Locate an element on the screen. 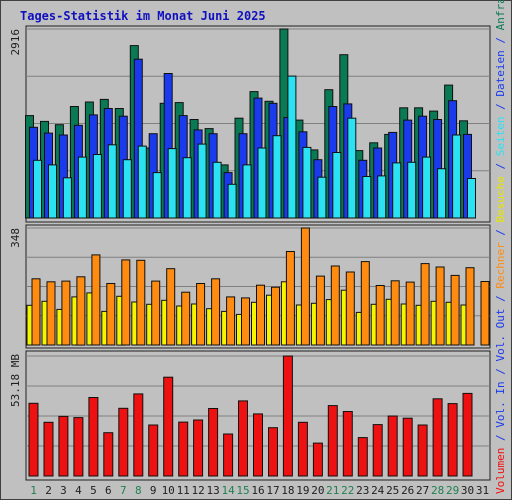 The width and height of the screenshot is (512, 500). x-tick-label: 15 is located at coordinates (242, 490).